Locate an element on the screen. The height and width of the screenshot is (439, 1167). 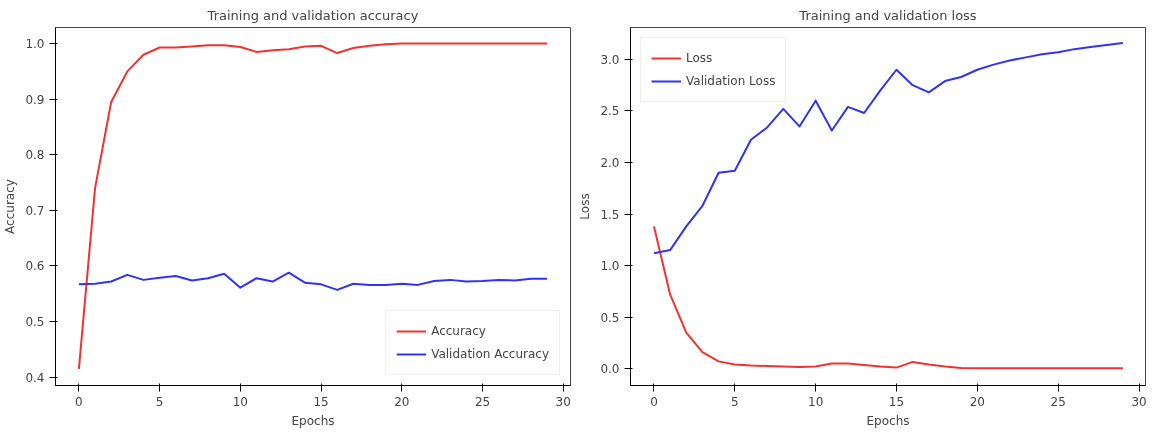
y-tick-label: 0.4 is located at coordinates (35, 377).